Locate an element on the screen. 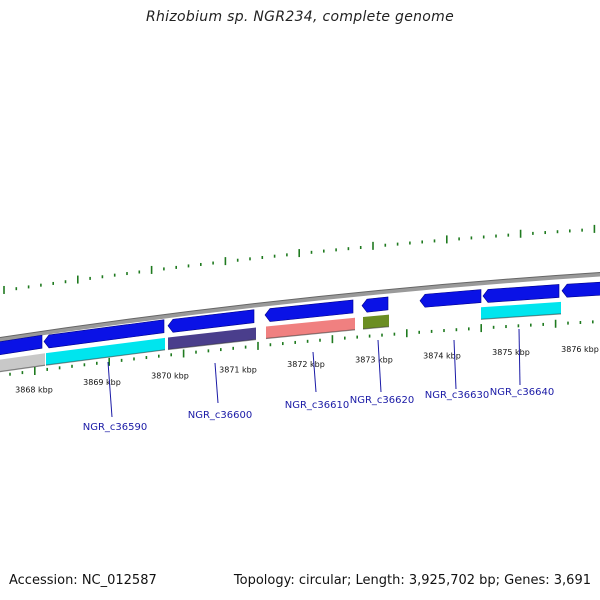 The height and width of the screenshot is (600, 600). gene-label-NGR_c36640: NGR_c36640 is located at coordinates (522, 392).